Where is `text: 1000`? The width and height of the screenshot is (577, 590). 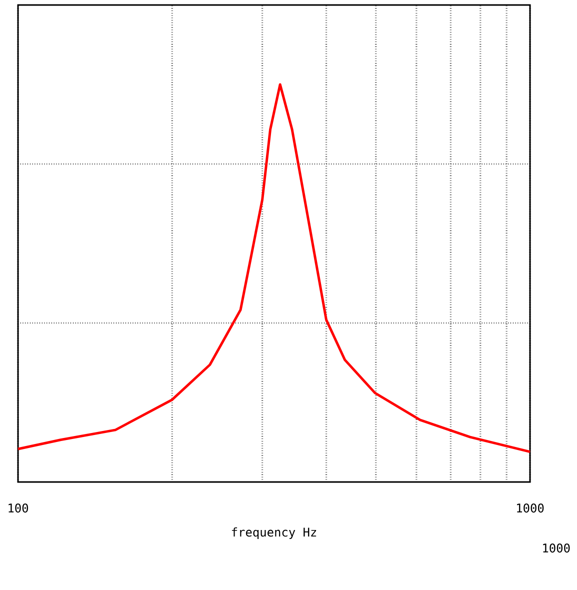
text: 1000 is located at coordinates (556, 548).